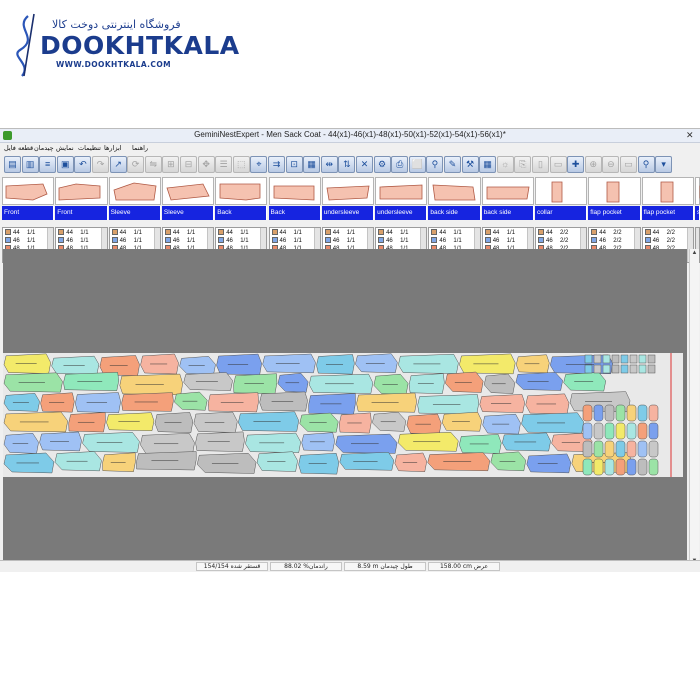  Describe the element at coordinates (89, 148) in the screenshot. I see `menu-item-4: تنظیمات` at that location.